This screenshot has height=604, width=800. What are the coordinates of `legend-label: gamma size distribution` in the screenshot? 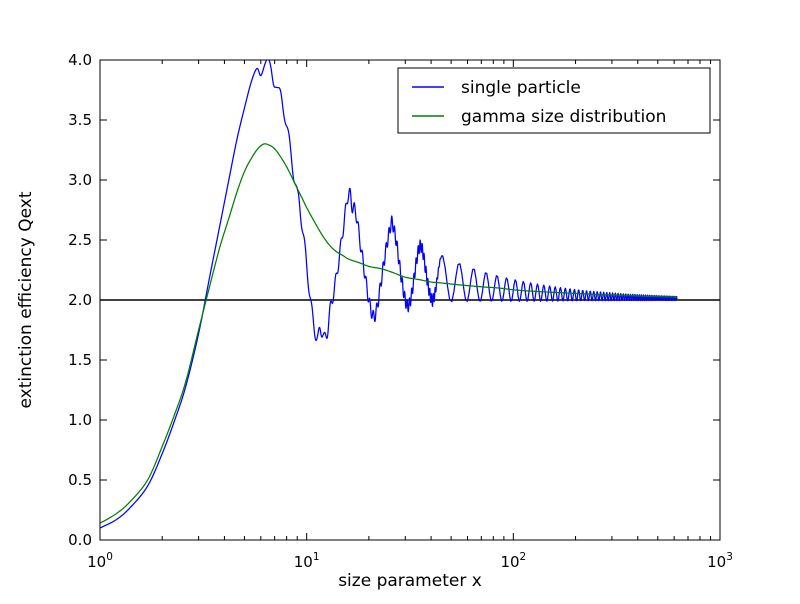 It's located at (563, 117).